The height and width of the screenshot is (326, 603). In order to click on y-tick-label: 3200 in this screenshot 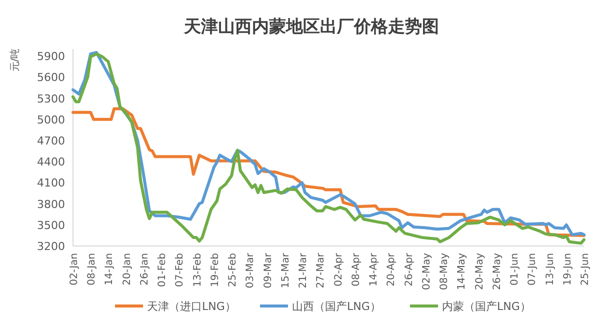, I will do `click(51, 246)`.